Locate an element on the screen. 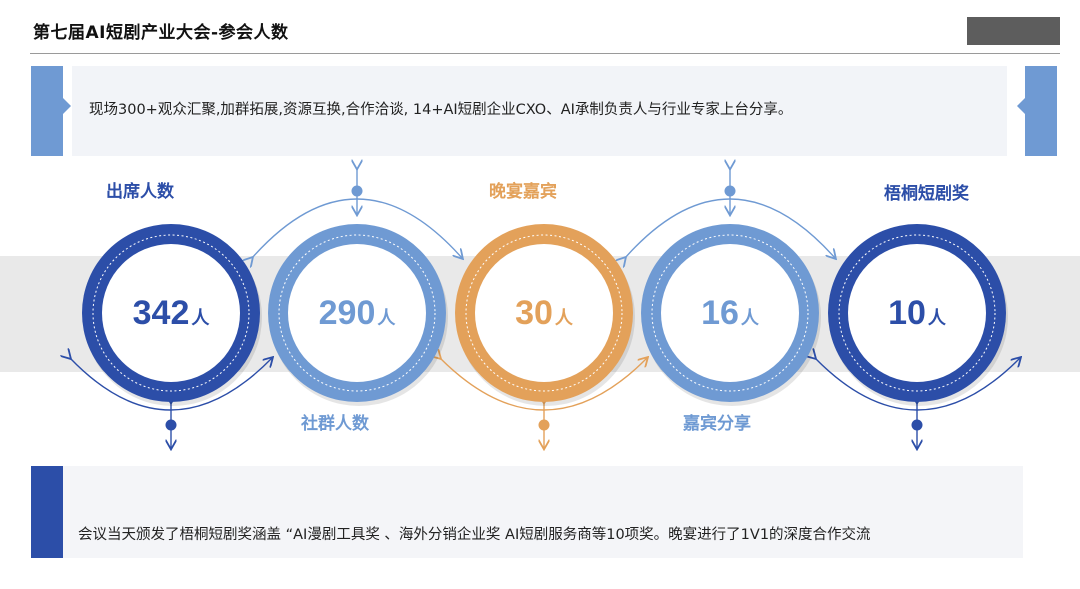 The height and width of the screenshot is (589, 1080). stat-label-banquet: 晚宴嘉宾 is located at coordinates (523, 192).